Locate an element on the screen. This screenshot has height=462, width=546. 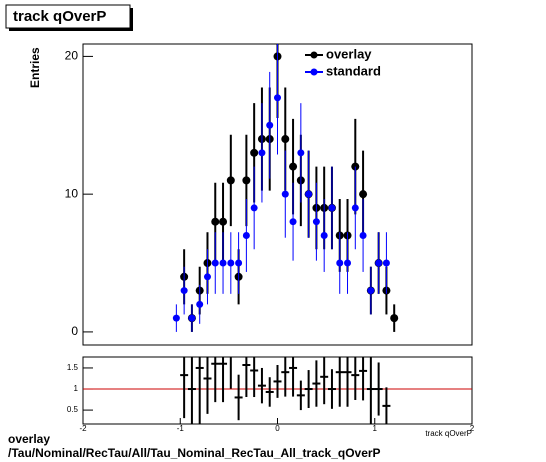
x-tick-label: -1 is located at coordinates (181, 428).